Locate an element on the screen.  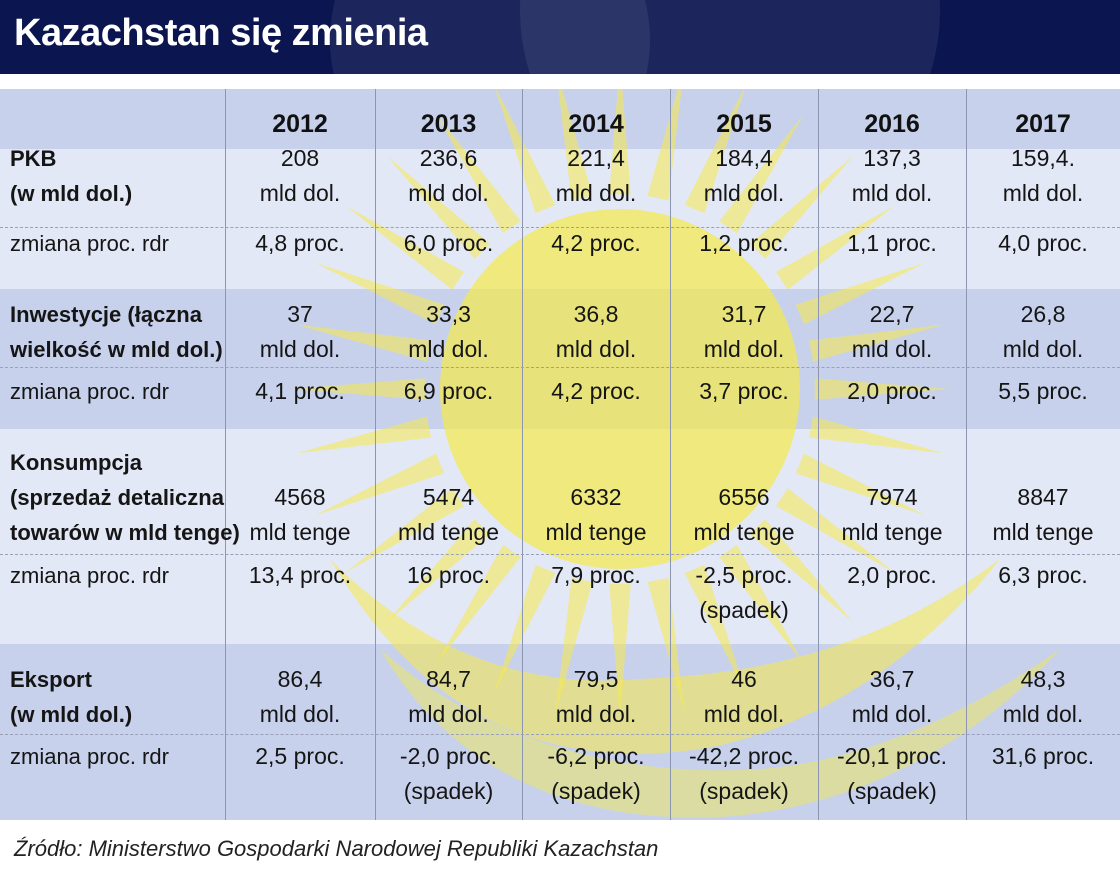
value-cell: 6556 mld tenge is located at coordinates (744, 515).